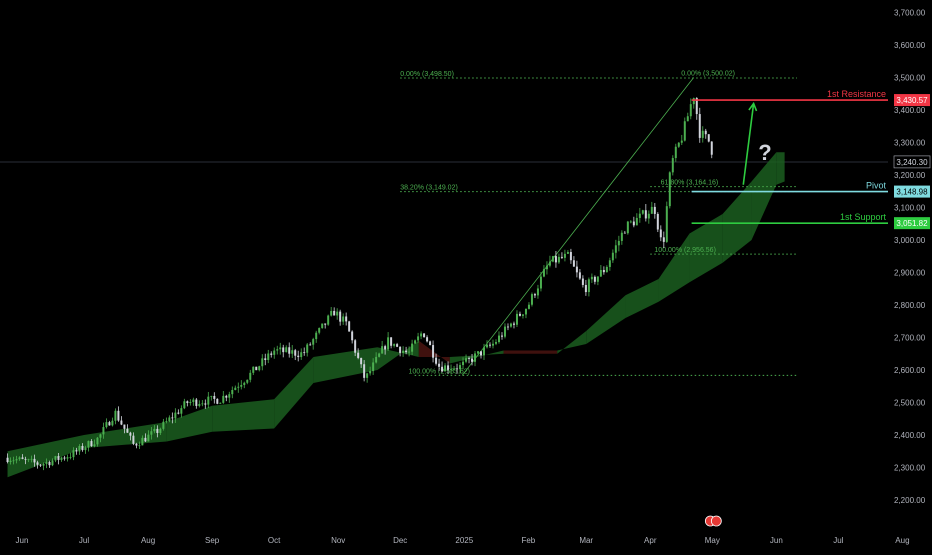  I want to click on level-price-tag, so click(912, 191).